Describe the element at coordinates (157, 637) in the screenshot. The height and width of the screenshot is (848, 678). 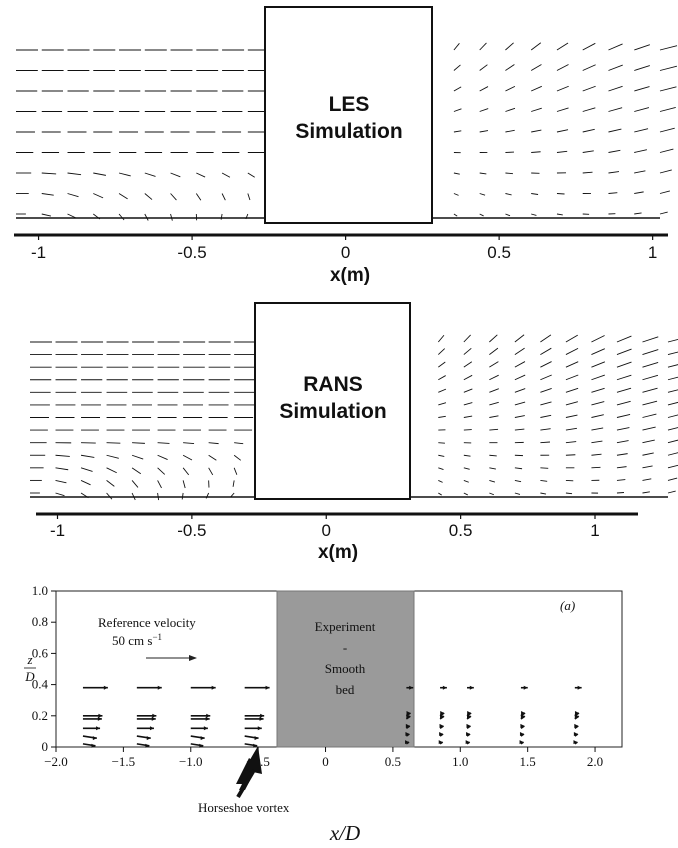
I see `reference-velocity-exponent: −1` at that location.